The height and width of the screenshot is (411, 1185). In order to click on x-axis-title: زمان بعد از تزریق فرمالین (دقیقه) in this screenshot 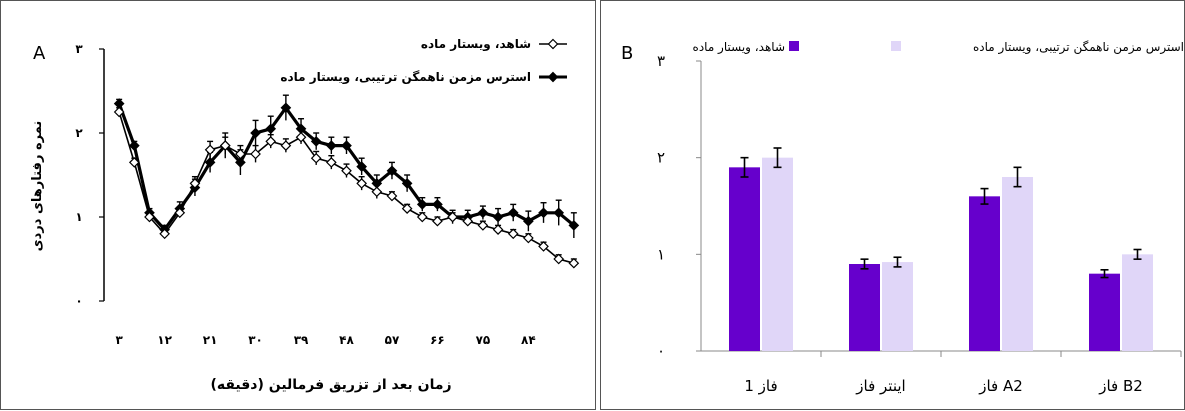, I will do `click(330, 385)`.